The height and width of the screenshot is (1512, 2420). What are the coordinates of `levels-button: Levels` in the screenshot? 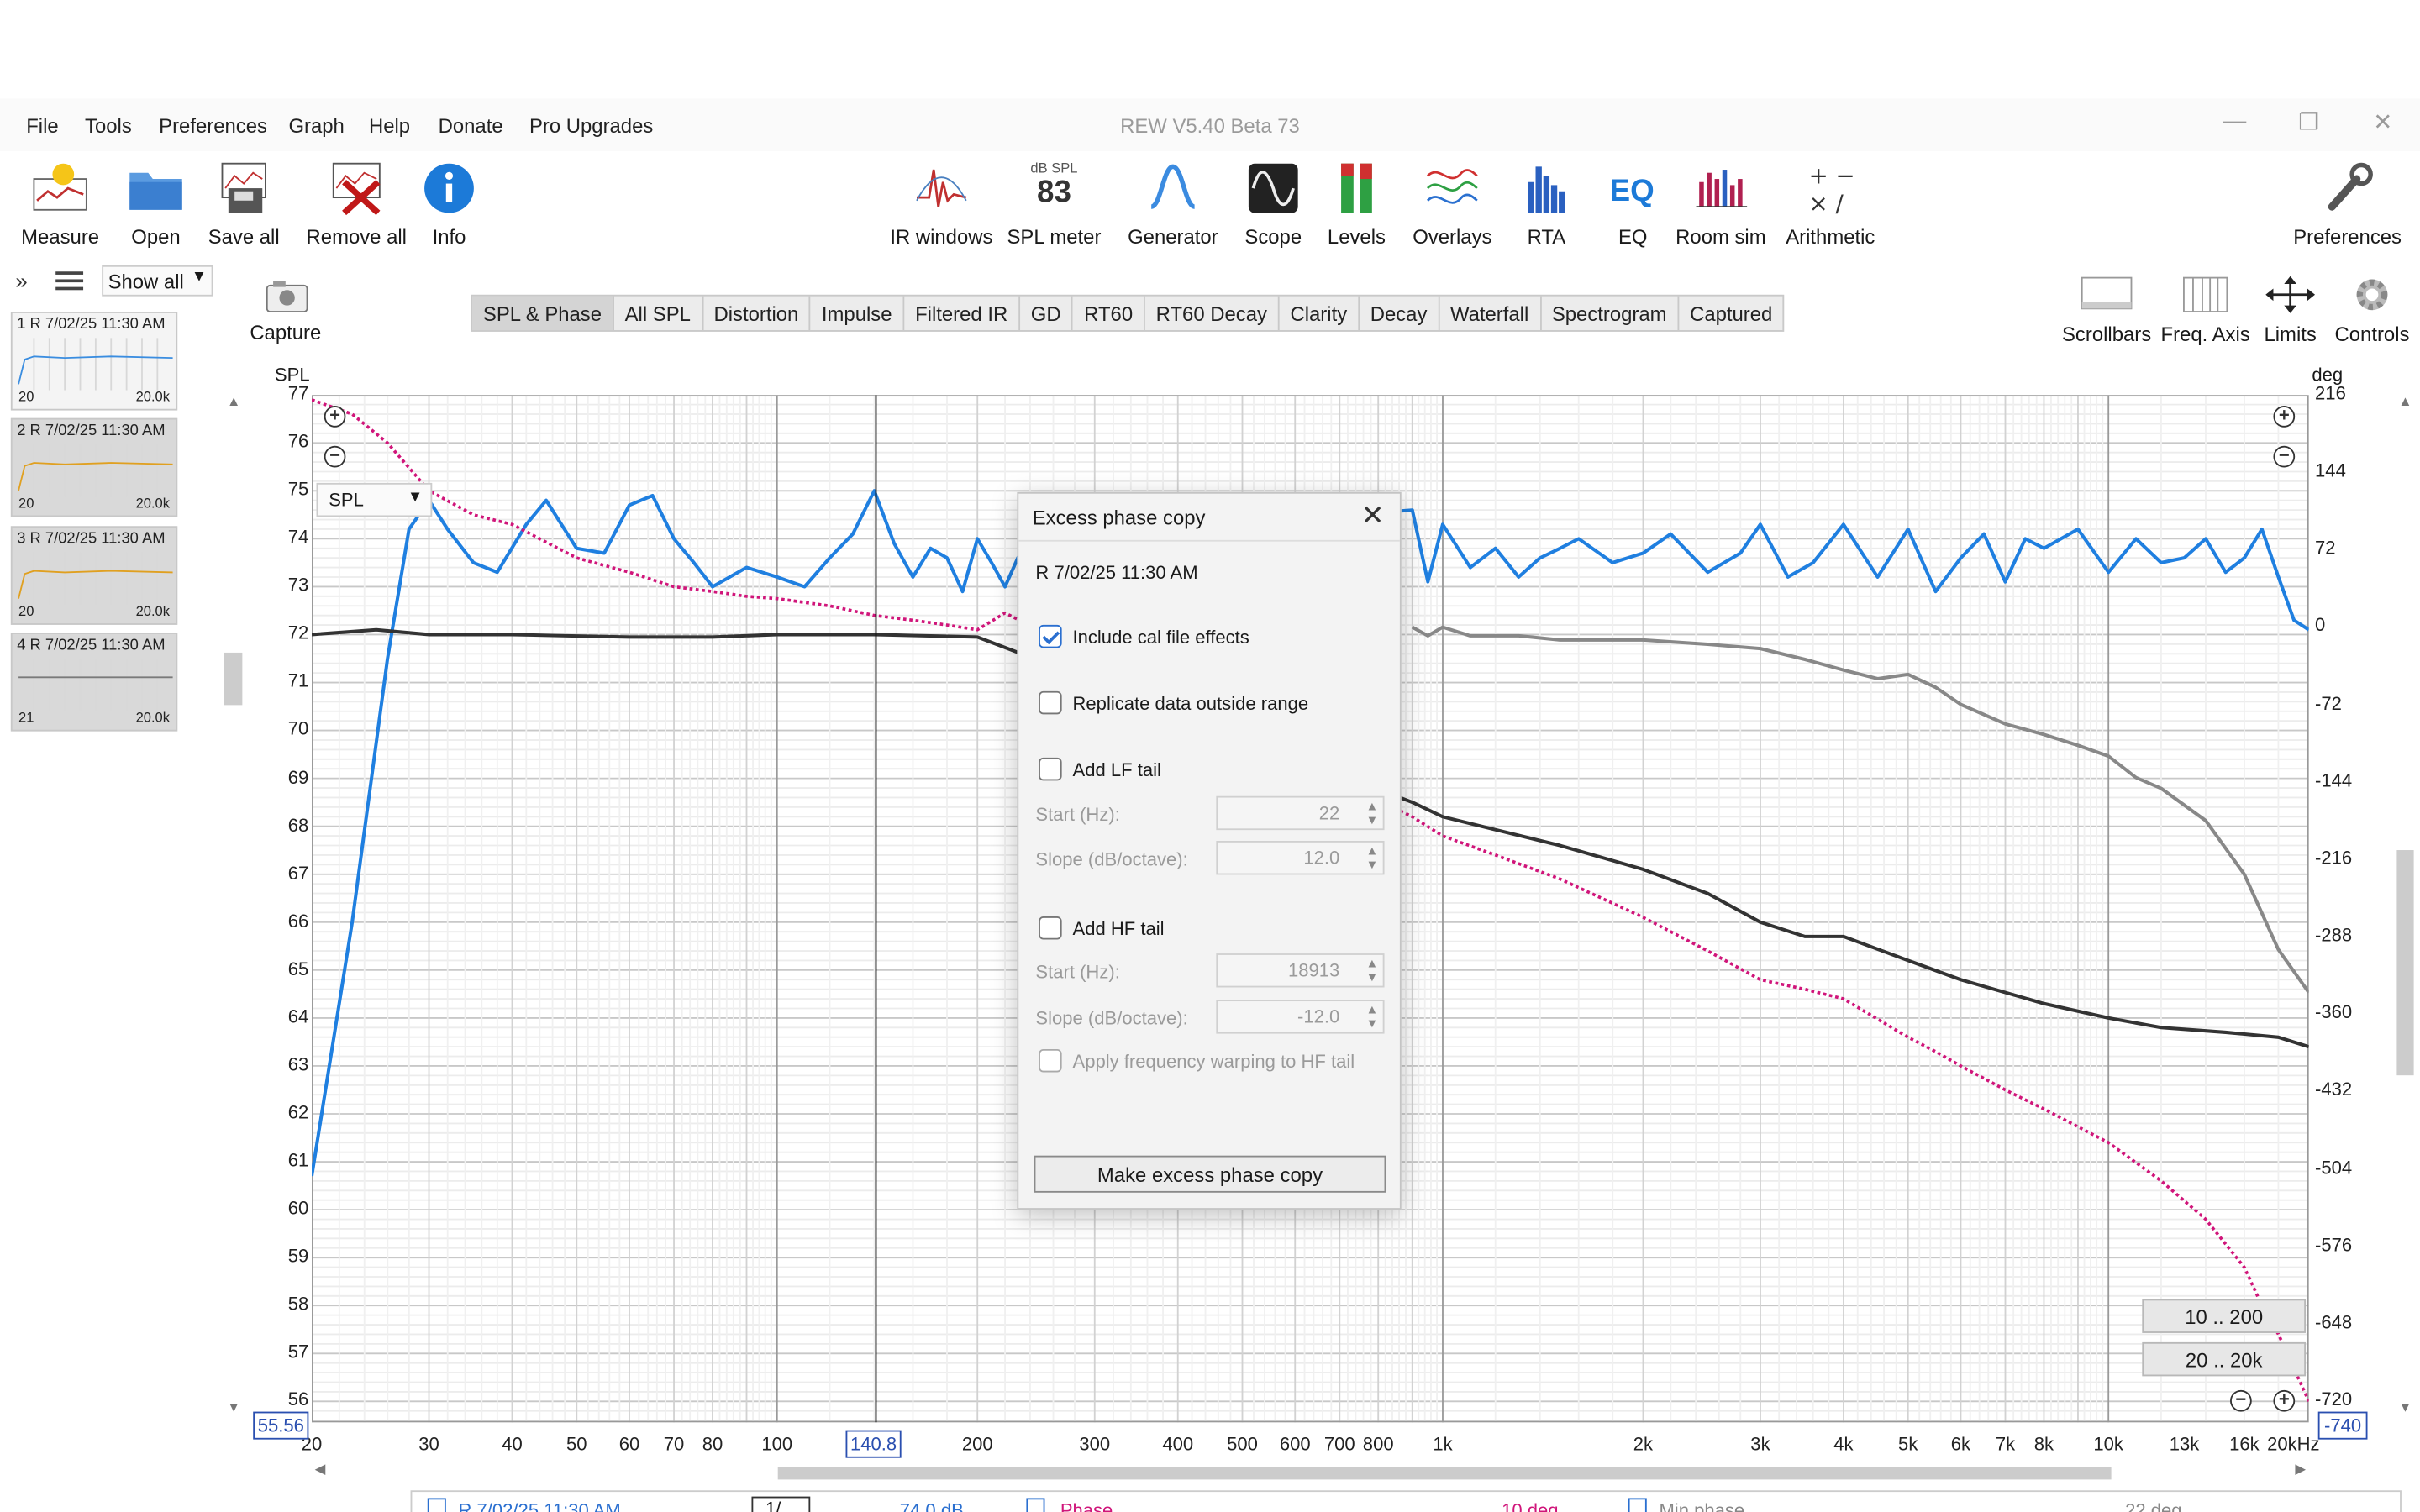 It's located at (1356, 205).